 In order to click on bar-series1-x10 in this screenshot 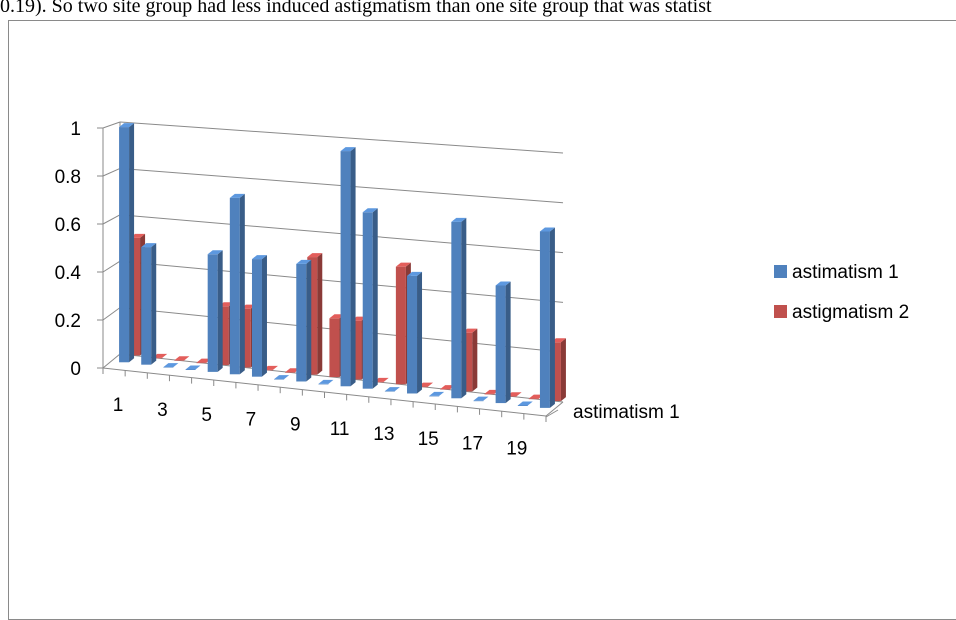, I will do `click(326, 382)`.